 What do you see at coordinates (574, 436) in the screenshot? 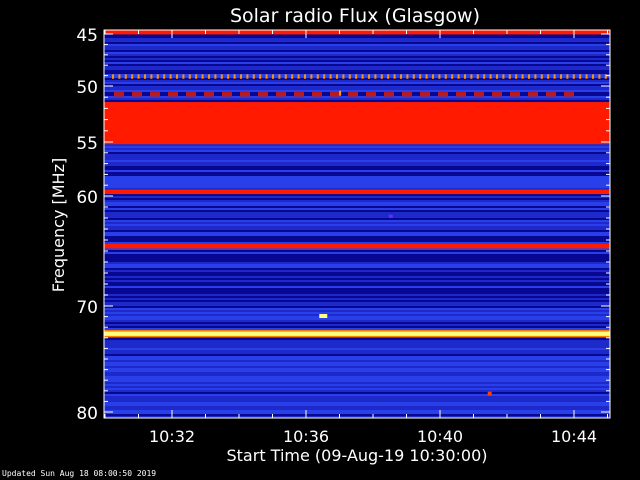
I see `x-tick-label: 10:44` at bounding box center [574, 436].